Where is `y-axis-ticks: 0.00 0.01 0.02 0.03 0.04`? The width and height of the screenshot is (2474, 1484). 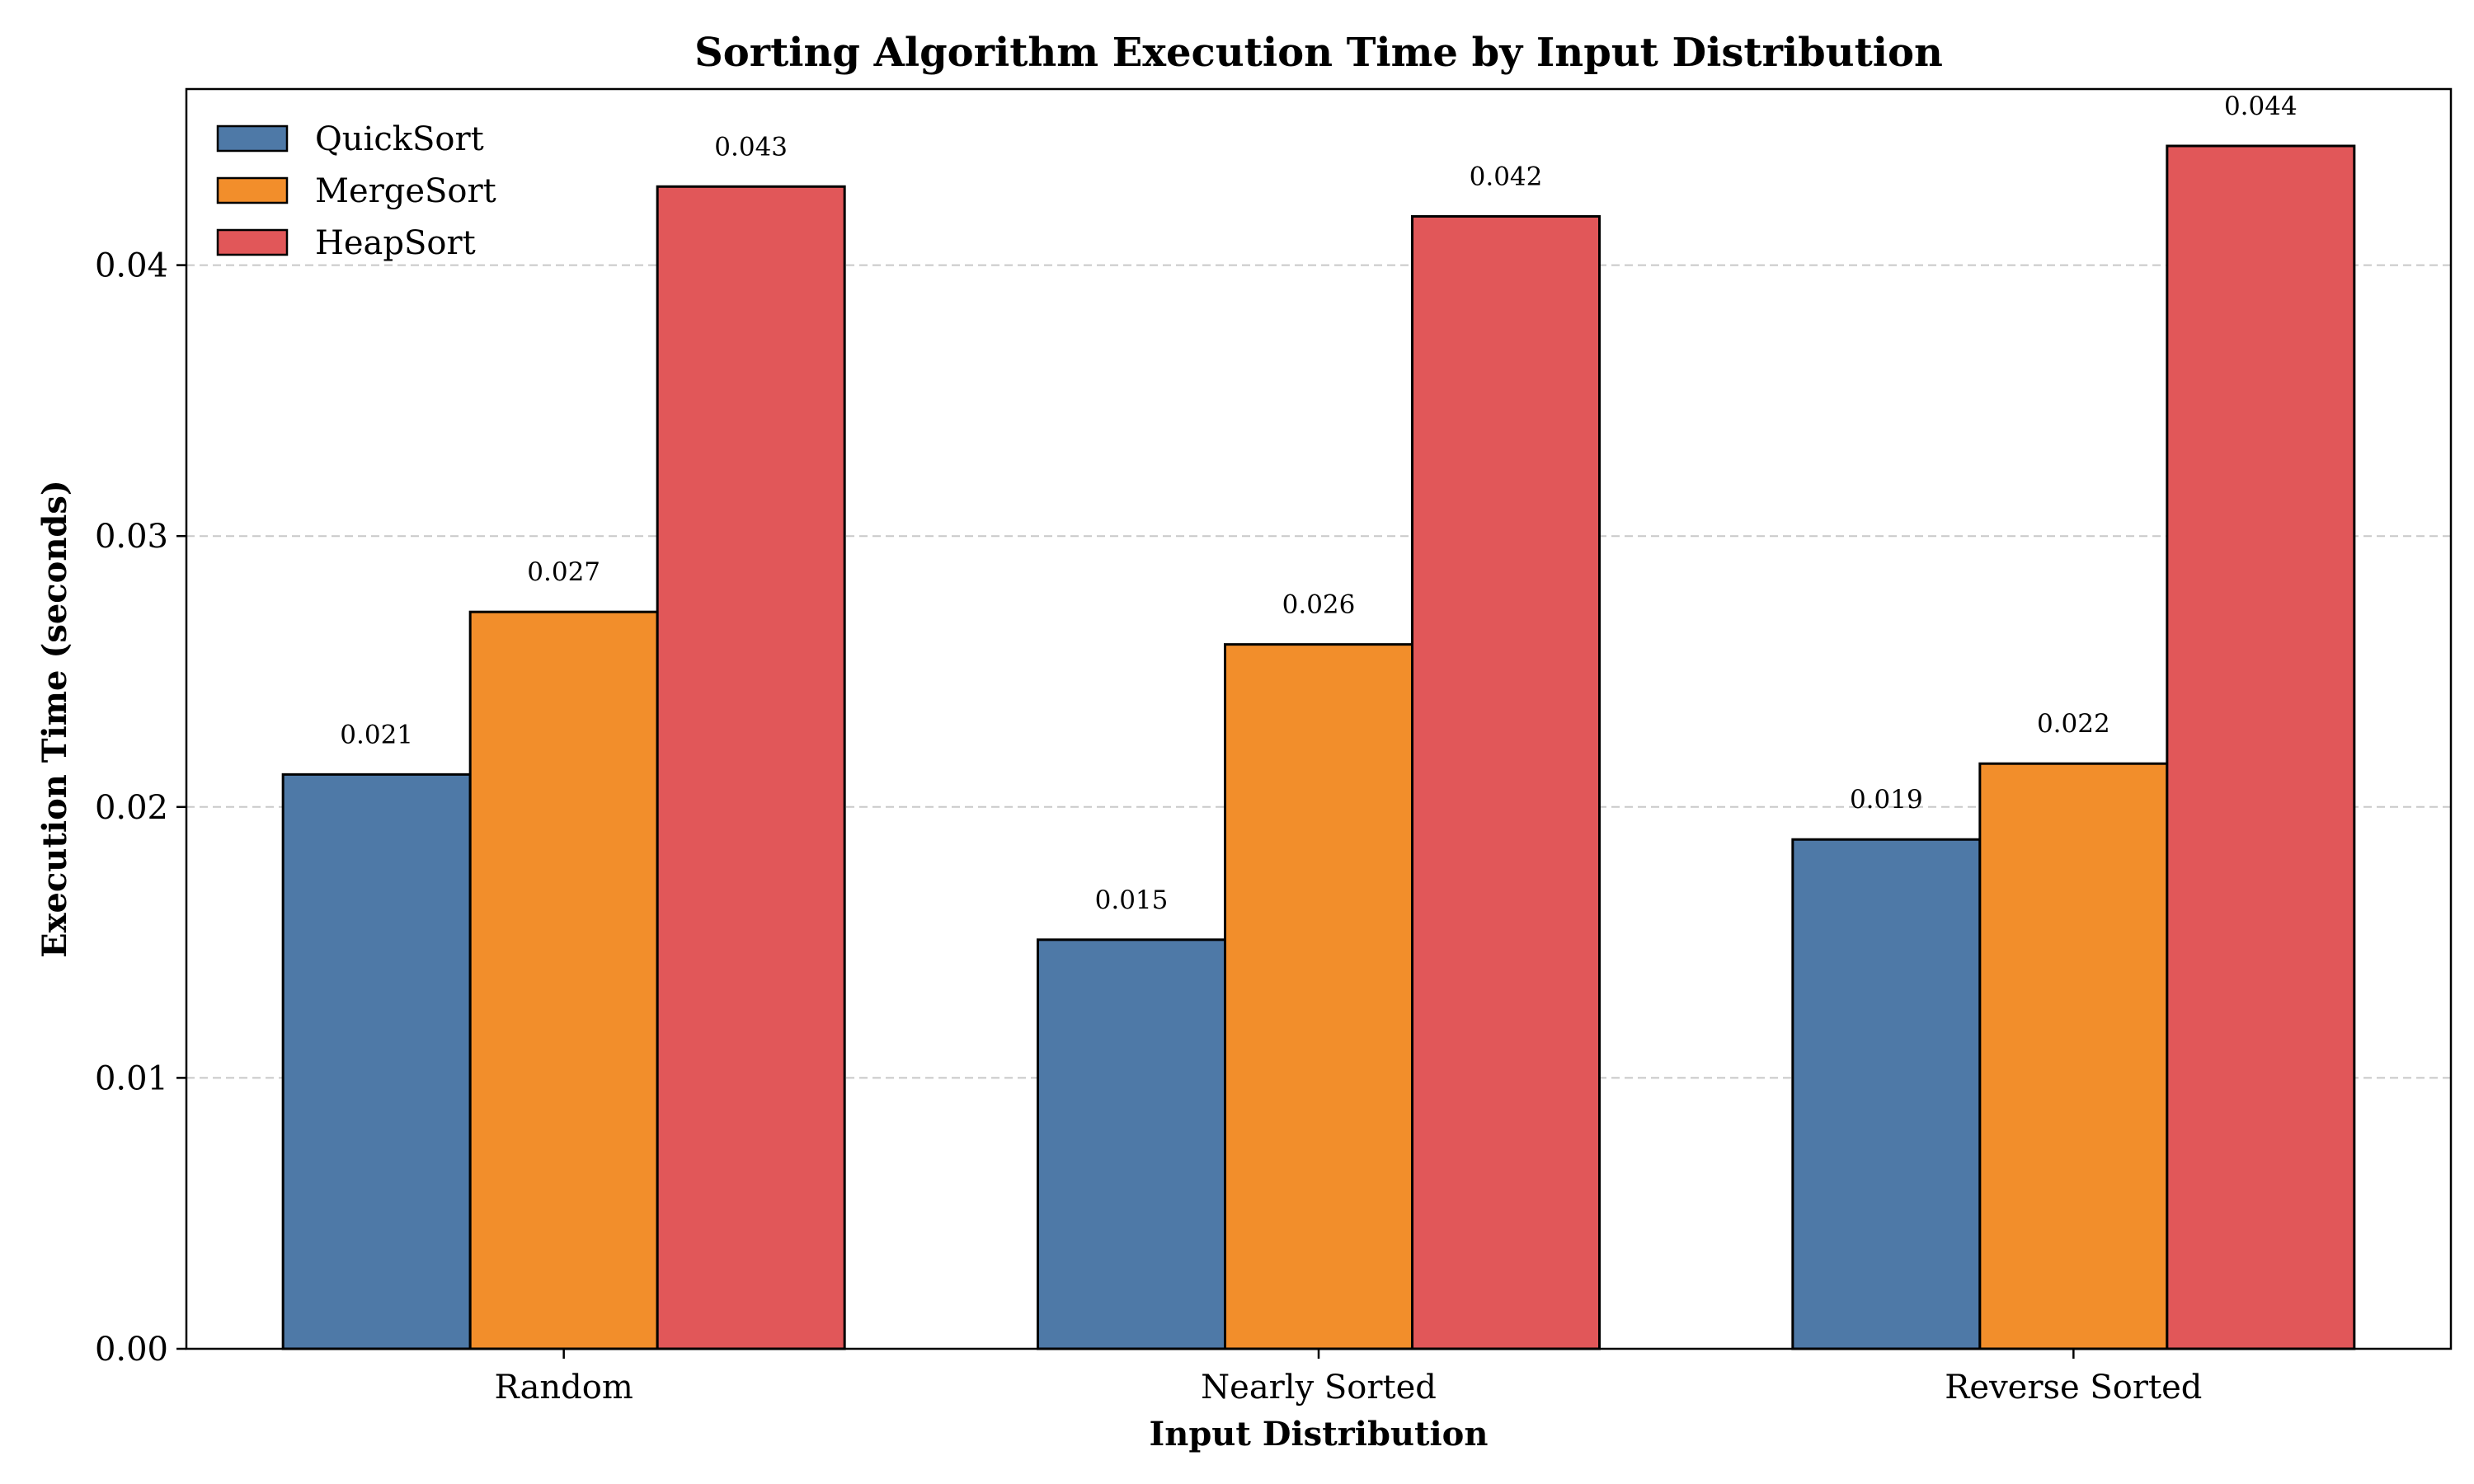 y-axis-ticks: 0.00 0.01 0.02 0.03 0.04 is located at coordinates (140, 808).